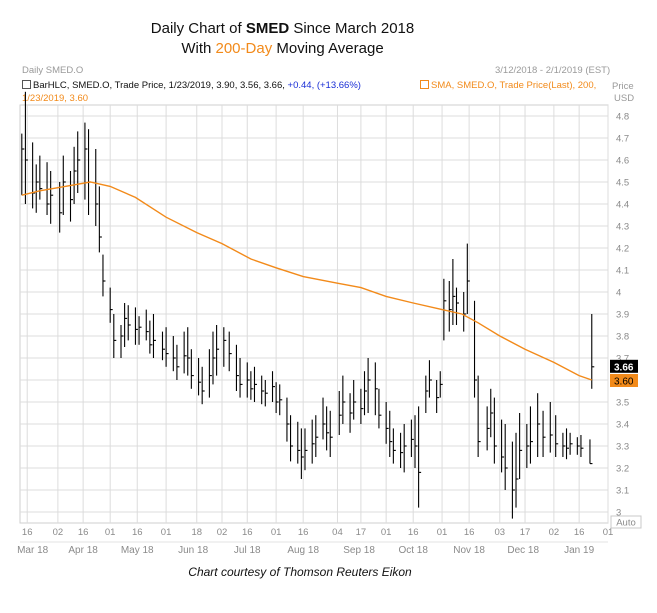  I want to click on y-tick-label: 4.5, so click(622, 183).